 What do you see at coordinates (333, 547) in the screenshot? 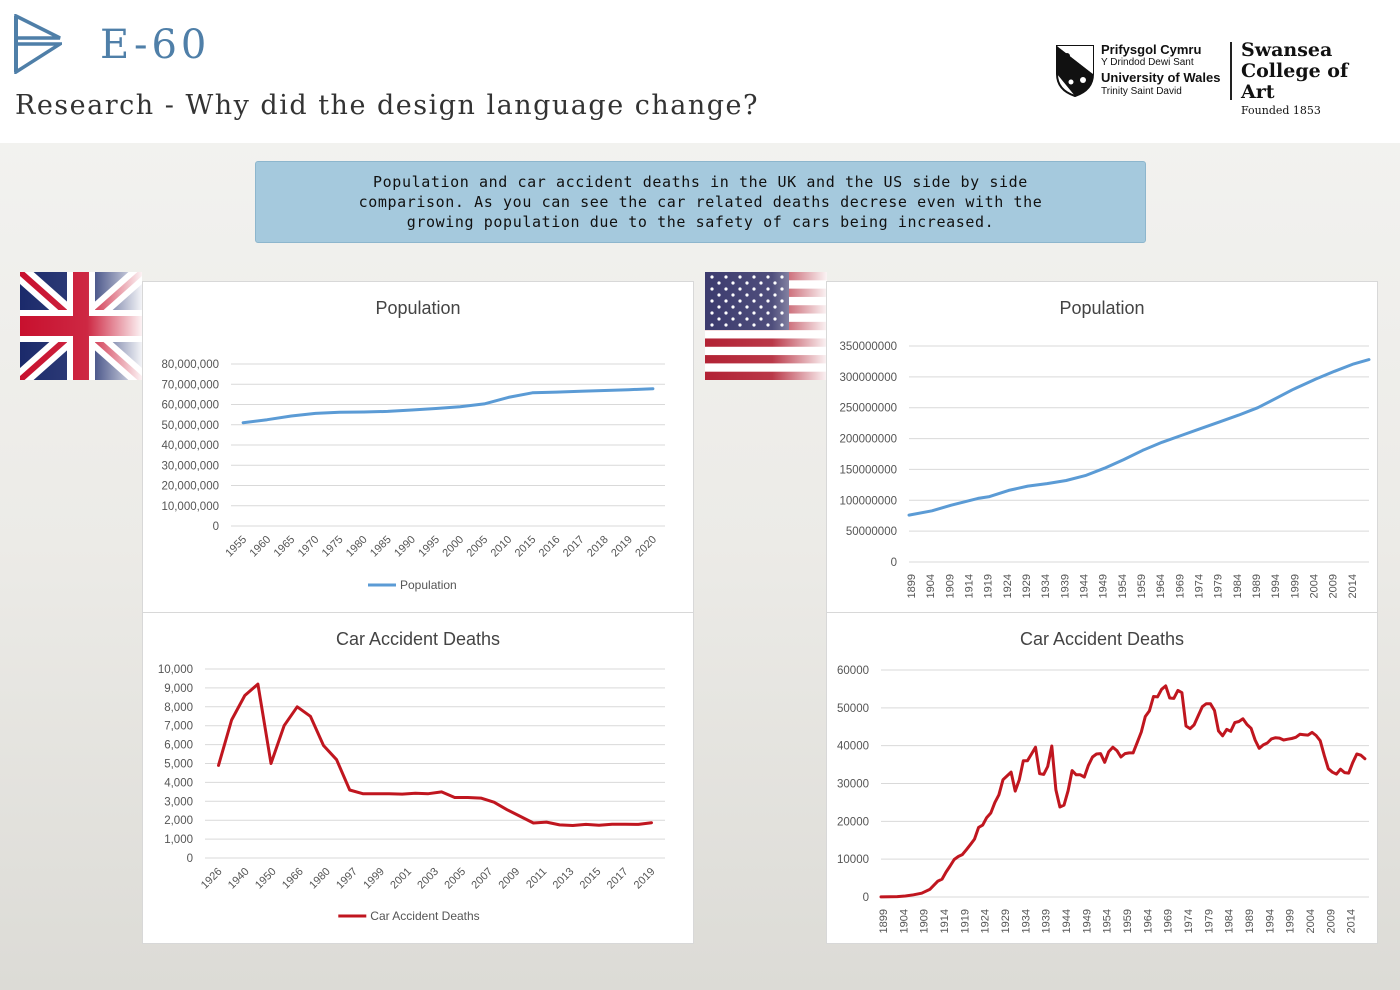
I see `x-tick-label: 1975` at bounding box center [333, 547].